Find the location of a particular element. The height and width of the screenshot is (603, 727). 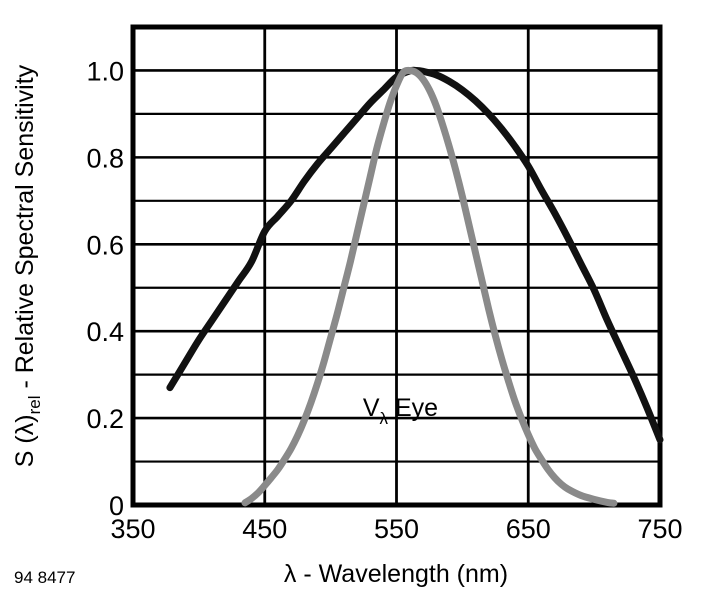

x-tick-label: 550 is located at coordinates (396, 529).